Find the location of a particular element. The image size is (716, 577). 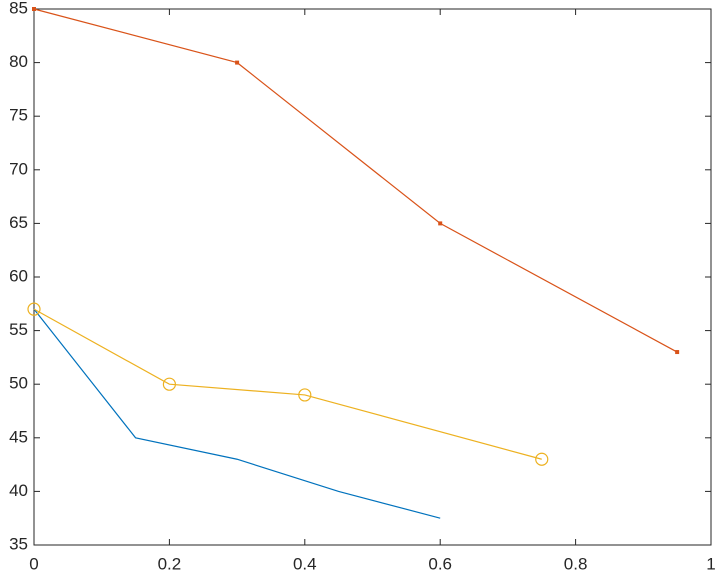

x-tick-label: 0.6 is located at coordinates (440, 563).